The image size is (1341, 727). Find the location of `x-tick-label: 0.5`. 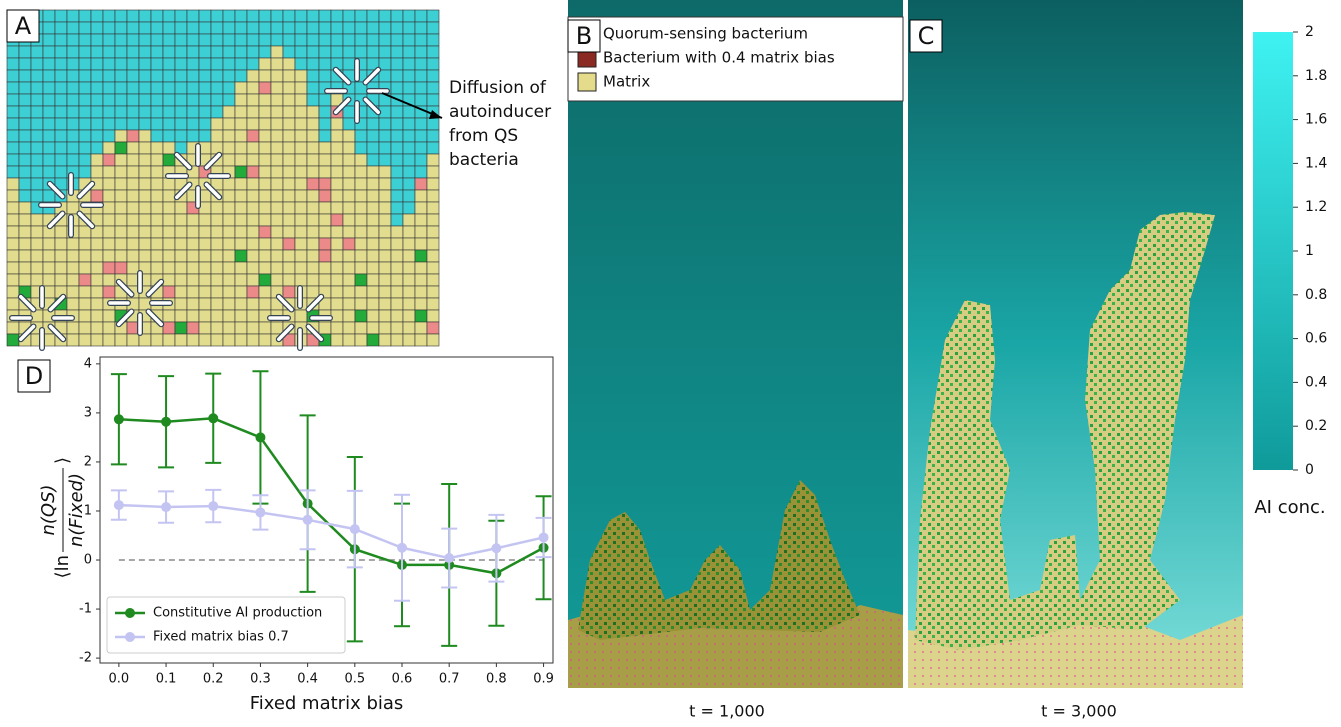

x-tick-label: 0.5 is located at coordinates (354, 679).